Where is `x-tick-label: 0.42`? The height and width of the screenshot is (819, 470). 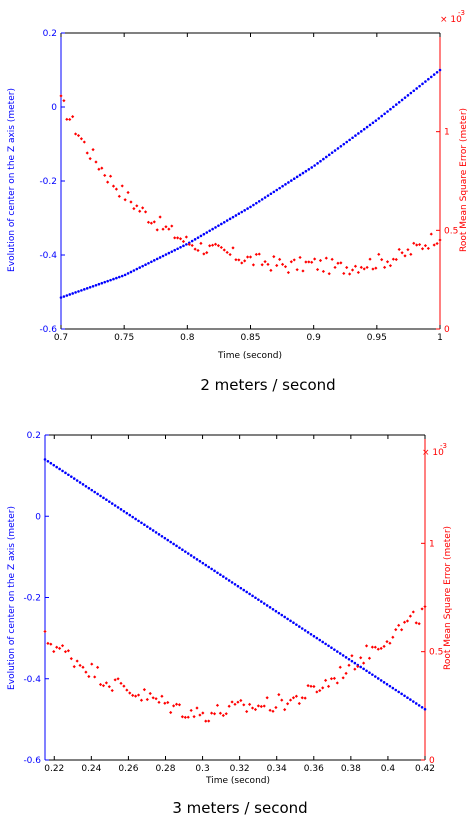
x-tick-label: 0.42 is located at coordinates (425, 769).